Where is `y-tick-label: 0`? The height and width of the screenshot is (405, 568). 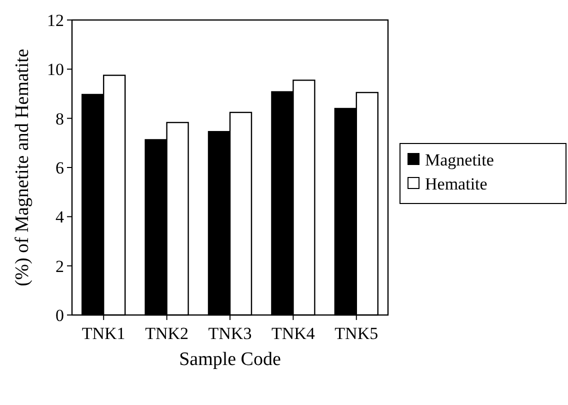
y-tick-label: 0 is located at coordinates (60, 315).